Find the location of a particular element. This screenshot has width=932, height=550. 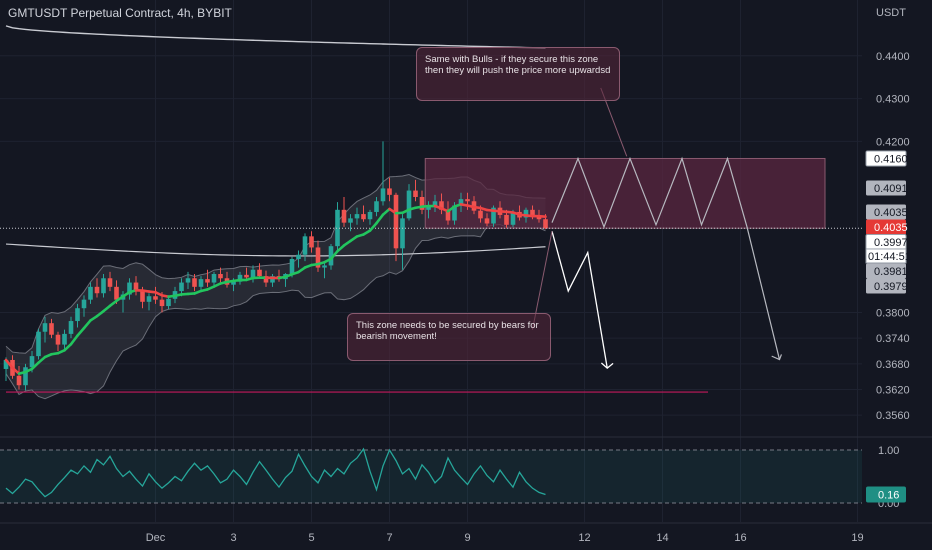

bear-projection is located at coordinates (579, 300).